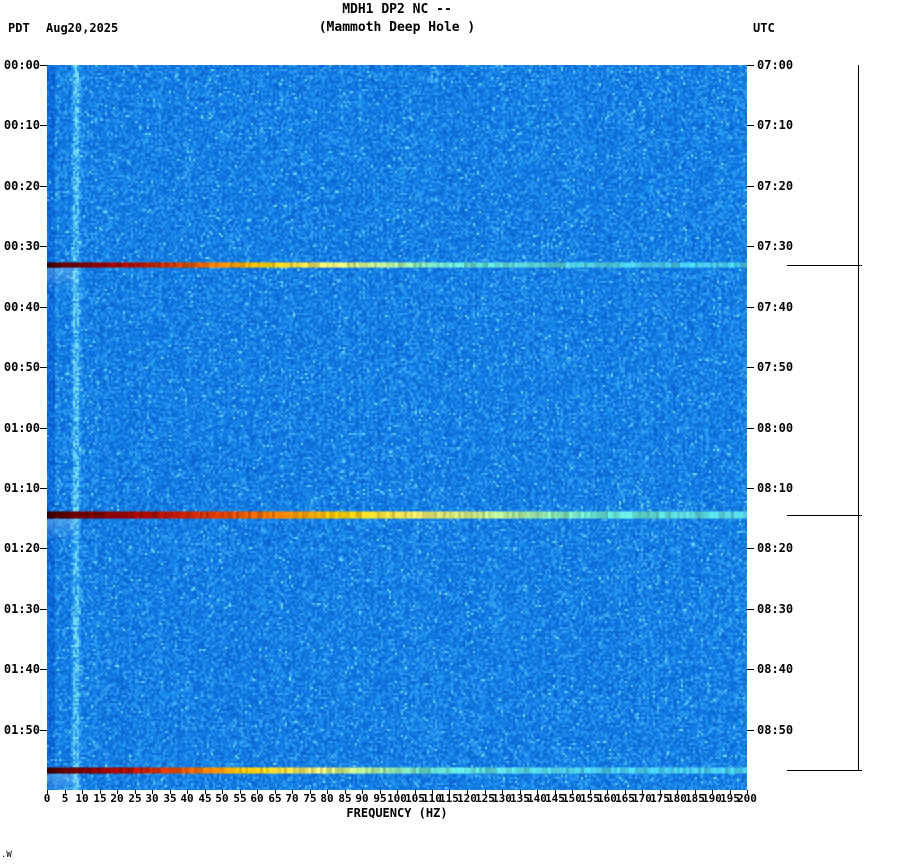  I want to click on frequency-tick-label: 190, so click(712, 798).